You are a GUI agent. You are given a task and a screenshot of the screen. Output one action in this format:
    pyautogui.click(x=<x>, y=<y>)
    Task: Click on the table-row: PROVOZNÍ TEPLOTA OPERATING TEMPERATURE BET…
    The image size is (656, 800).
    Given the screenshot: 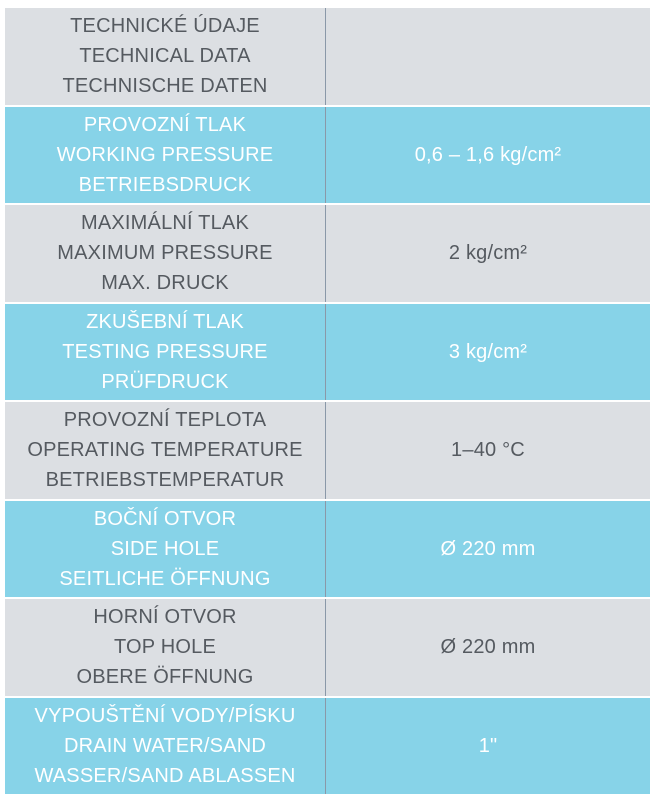 What is the action you would take?
    pyautogui.click(x=327, y=451)
    